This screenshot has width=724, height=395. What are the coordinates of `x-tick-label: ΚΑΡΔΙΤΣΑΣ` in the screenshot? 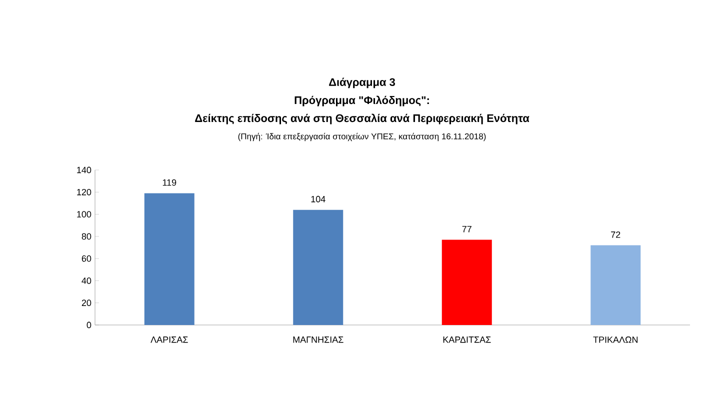 It's located at (467, 339).